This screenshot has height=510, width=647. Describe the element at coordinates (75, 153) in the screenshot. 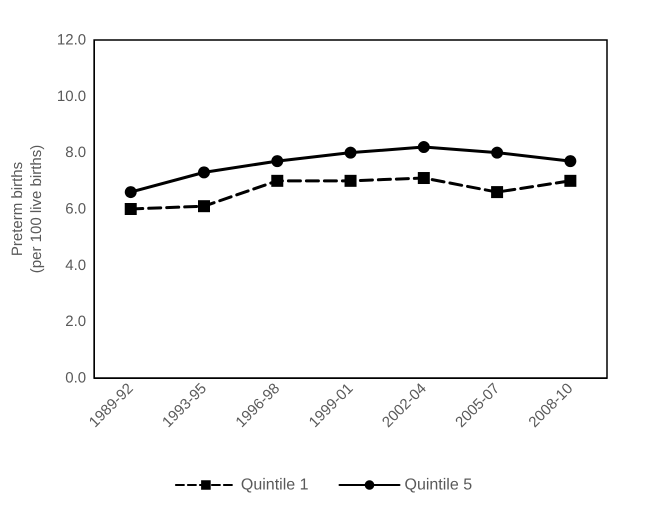

I see `y-tick-label: 8.0` at that location.